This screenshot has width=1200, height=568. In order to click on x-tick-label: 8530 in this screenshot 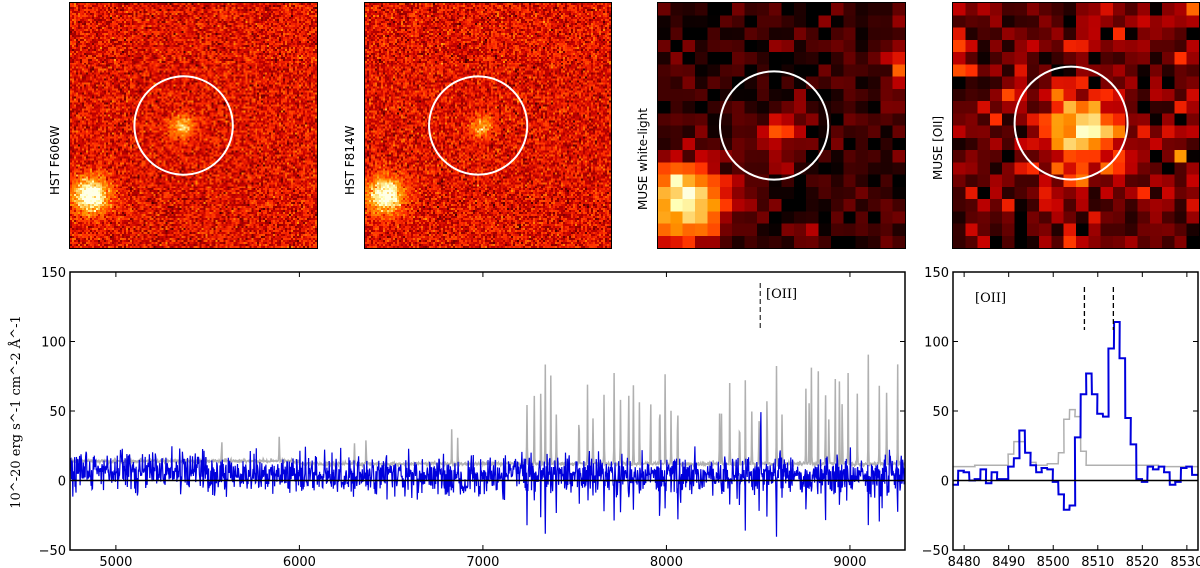, I will do `click(1185, 561)`.